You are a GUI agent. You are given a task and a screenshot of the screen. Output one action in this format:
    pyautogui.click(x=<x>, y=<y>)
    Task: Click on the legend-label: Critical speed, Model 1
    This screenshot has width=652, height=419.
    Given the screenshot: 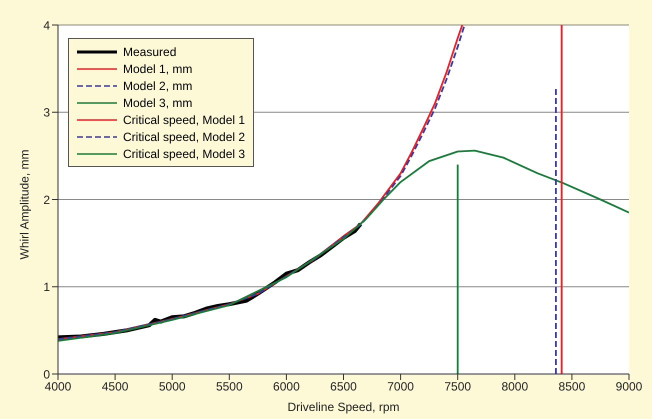 What is the action you would take?
    pyautogui.click(x=184, y=119)
    